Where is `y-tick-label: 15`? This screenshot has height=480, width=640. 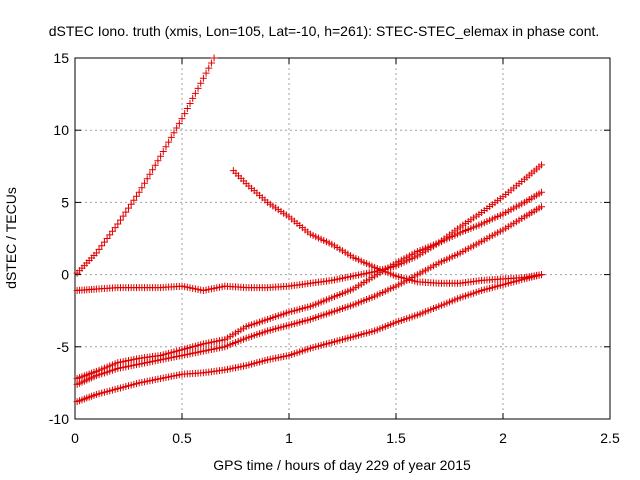 y-tick-label: 15 is located at coordinates (61, 58).